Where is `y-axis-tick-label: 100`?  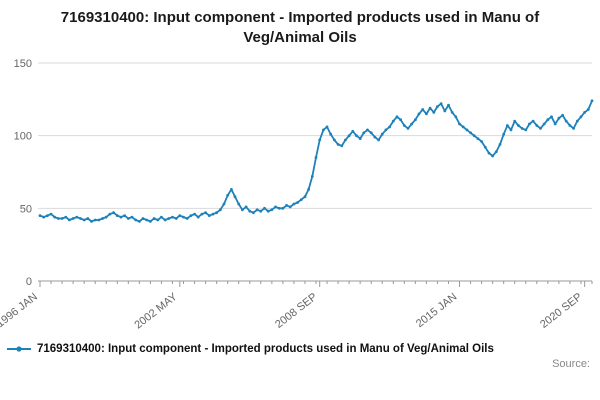
y-axis-tick-label: 100 is located at coordinates (23, 136).